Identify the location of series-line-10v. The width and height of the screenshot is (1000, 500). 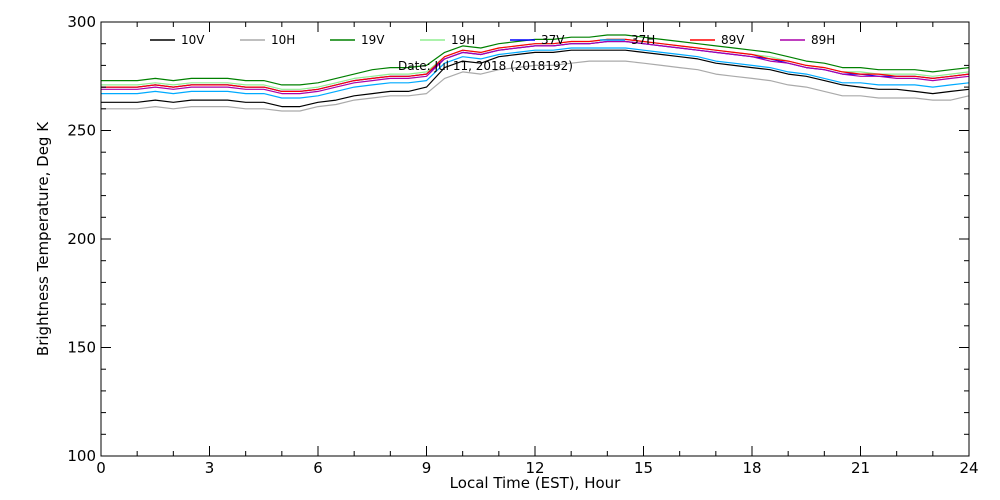
(535, 78).